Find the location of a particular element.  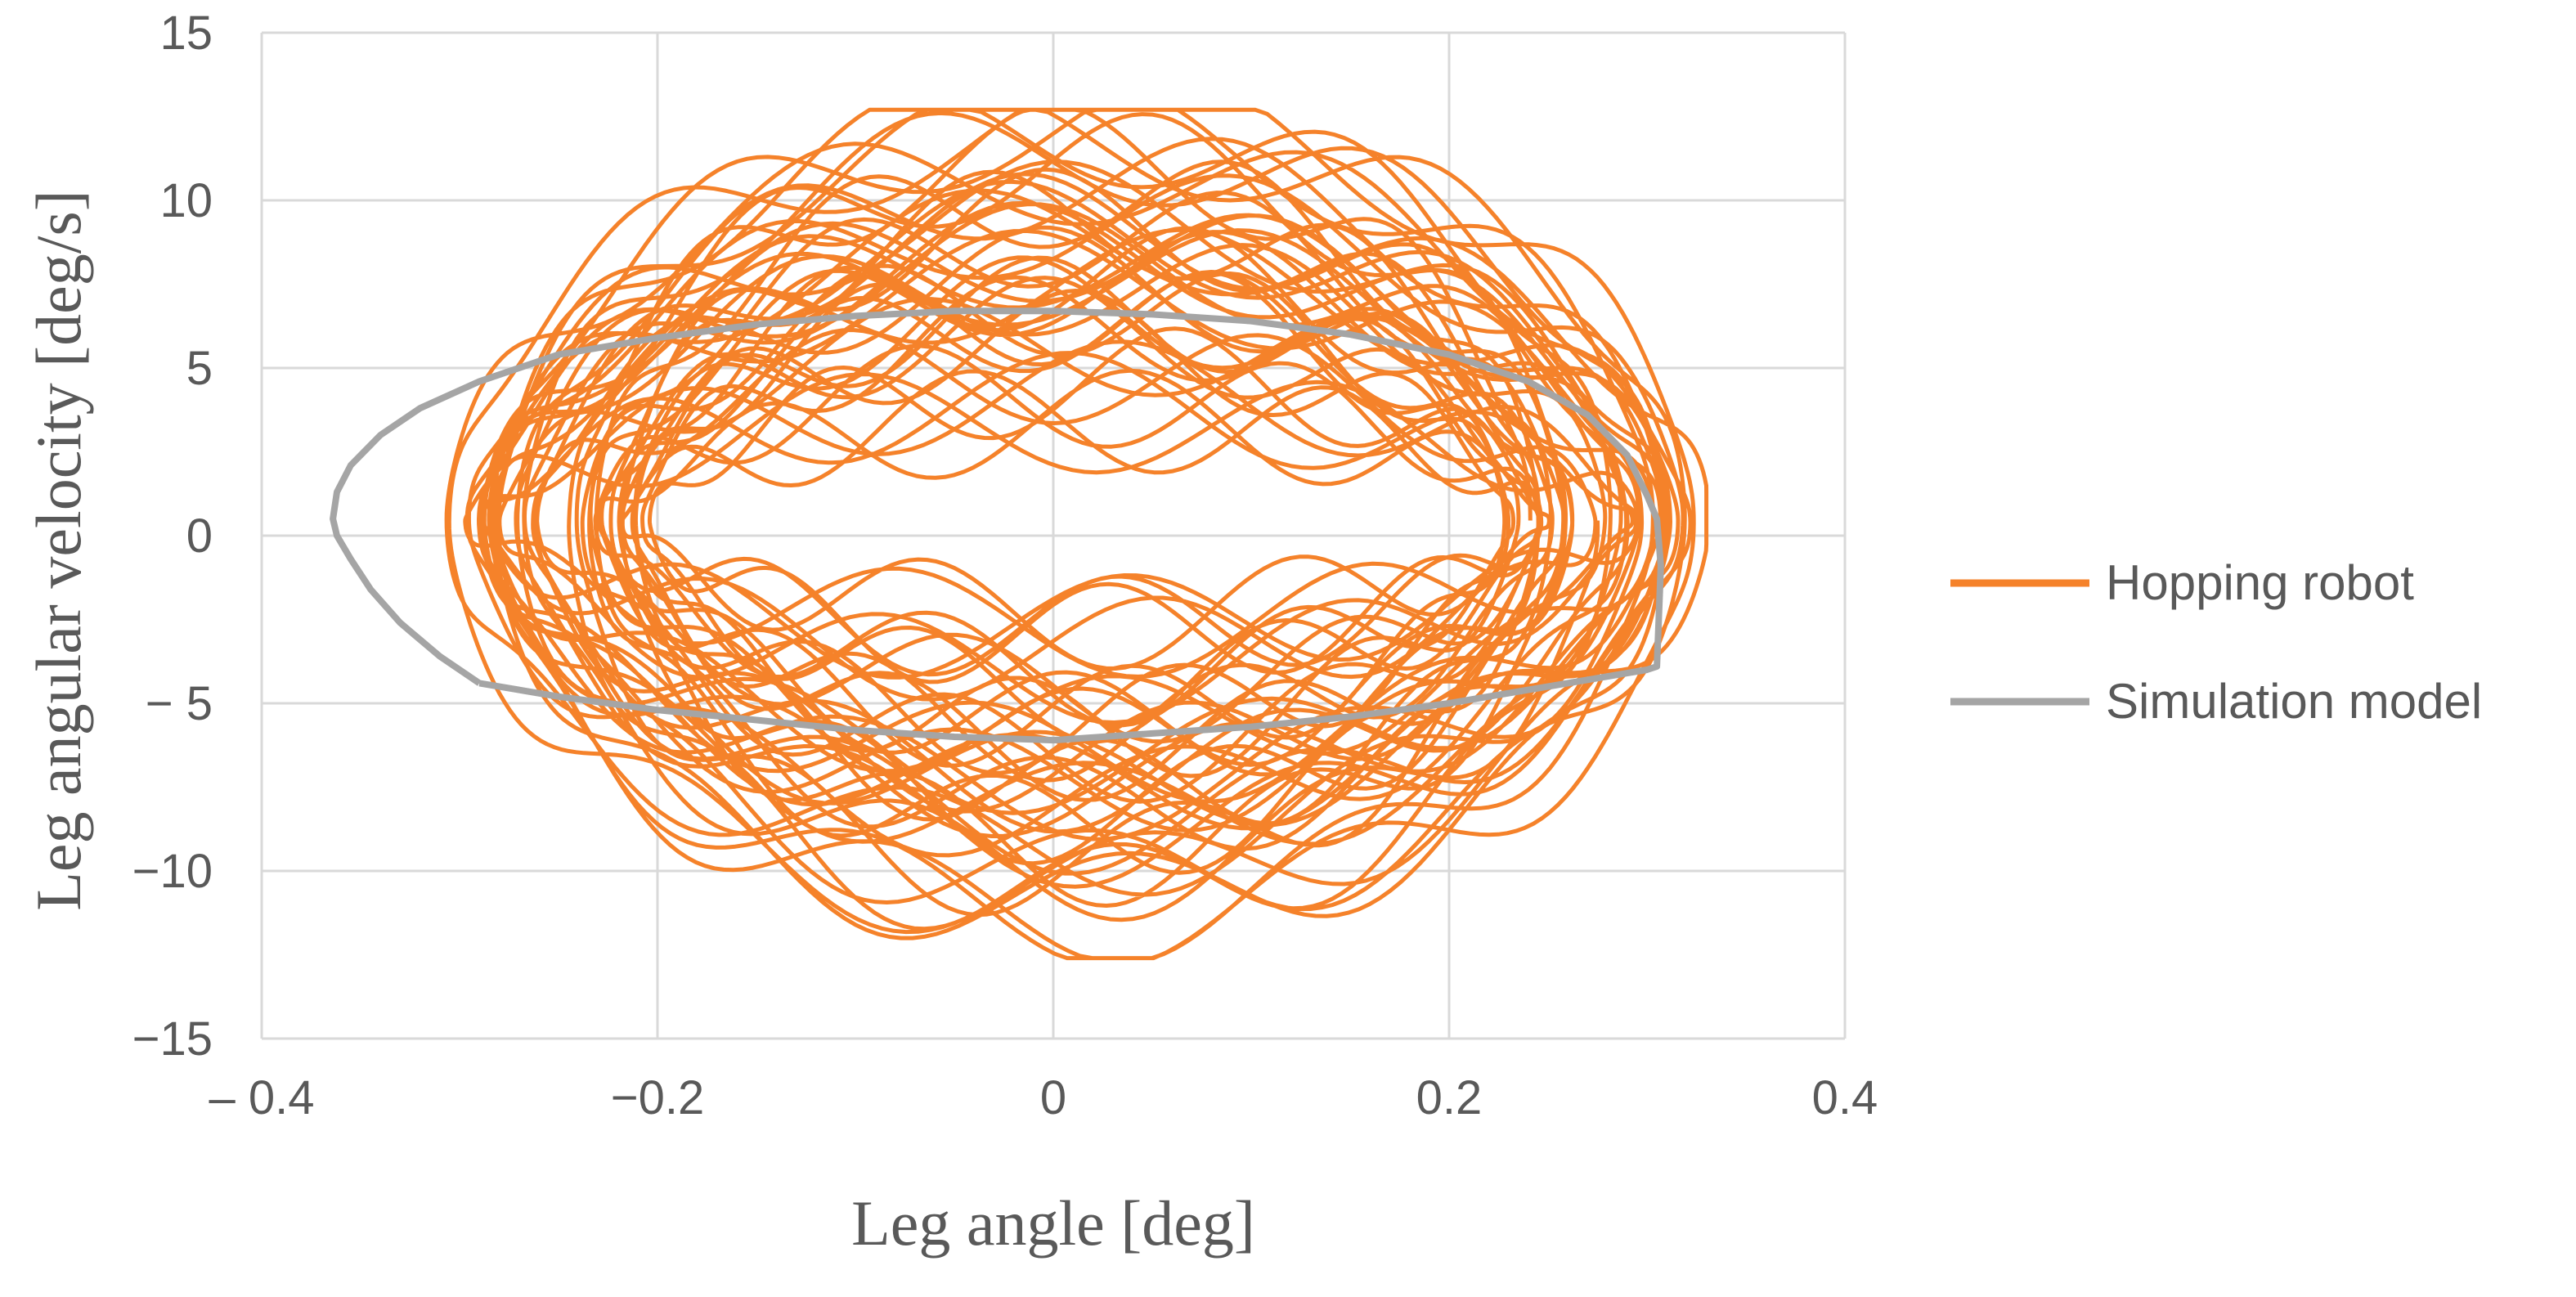

y-tick-label: 0 is located at coordinates (200, 536).